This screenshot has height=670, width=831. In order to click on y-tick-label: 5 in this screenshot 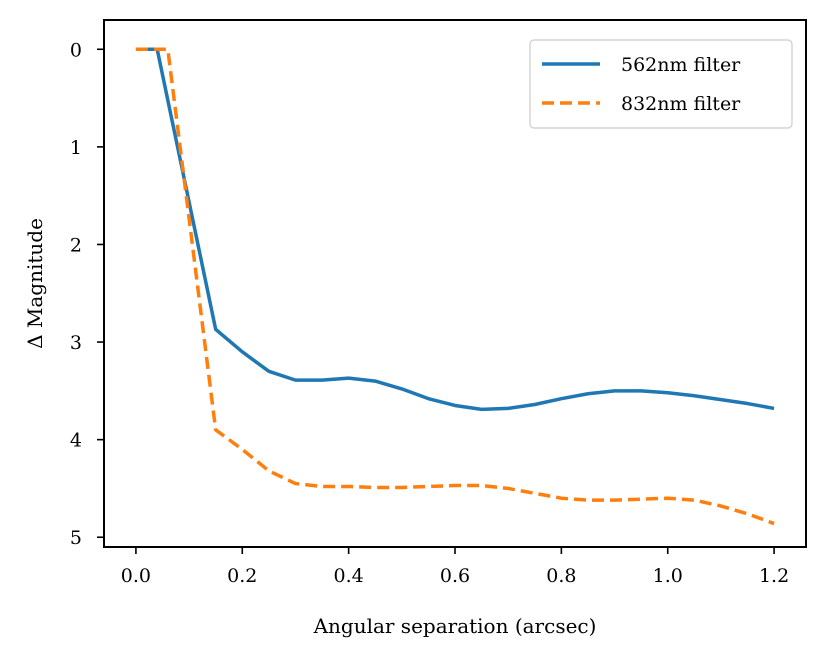, I will do `click(76, 538)`.